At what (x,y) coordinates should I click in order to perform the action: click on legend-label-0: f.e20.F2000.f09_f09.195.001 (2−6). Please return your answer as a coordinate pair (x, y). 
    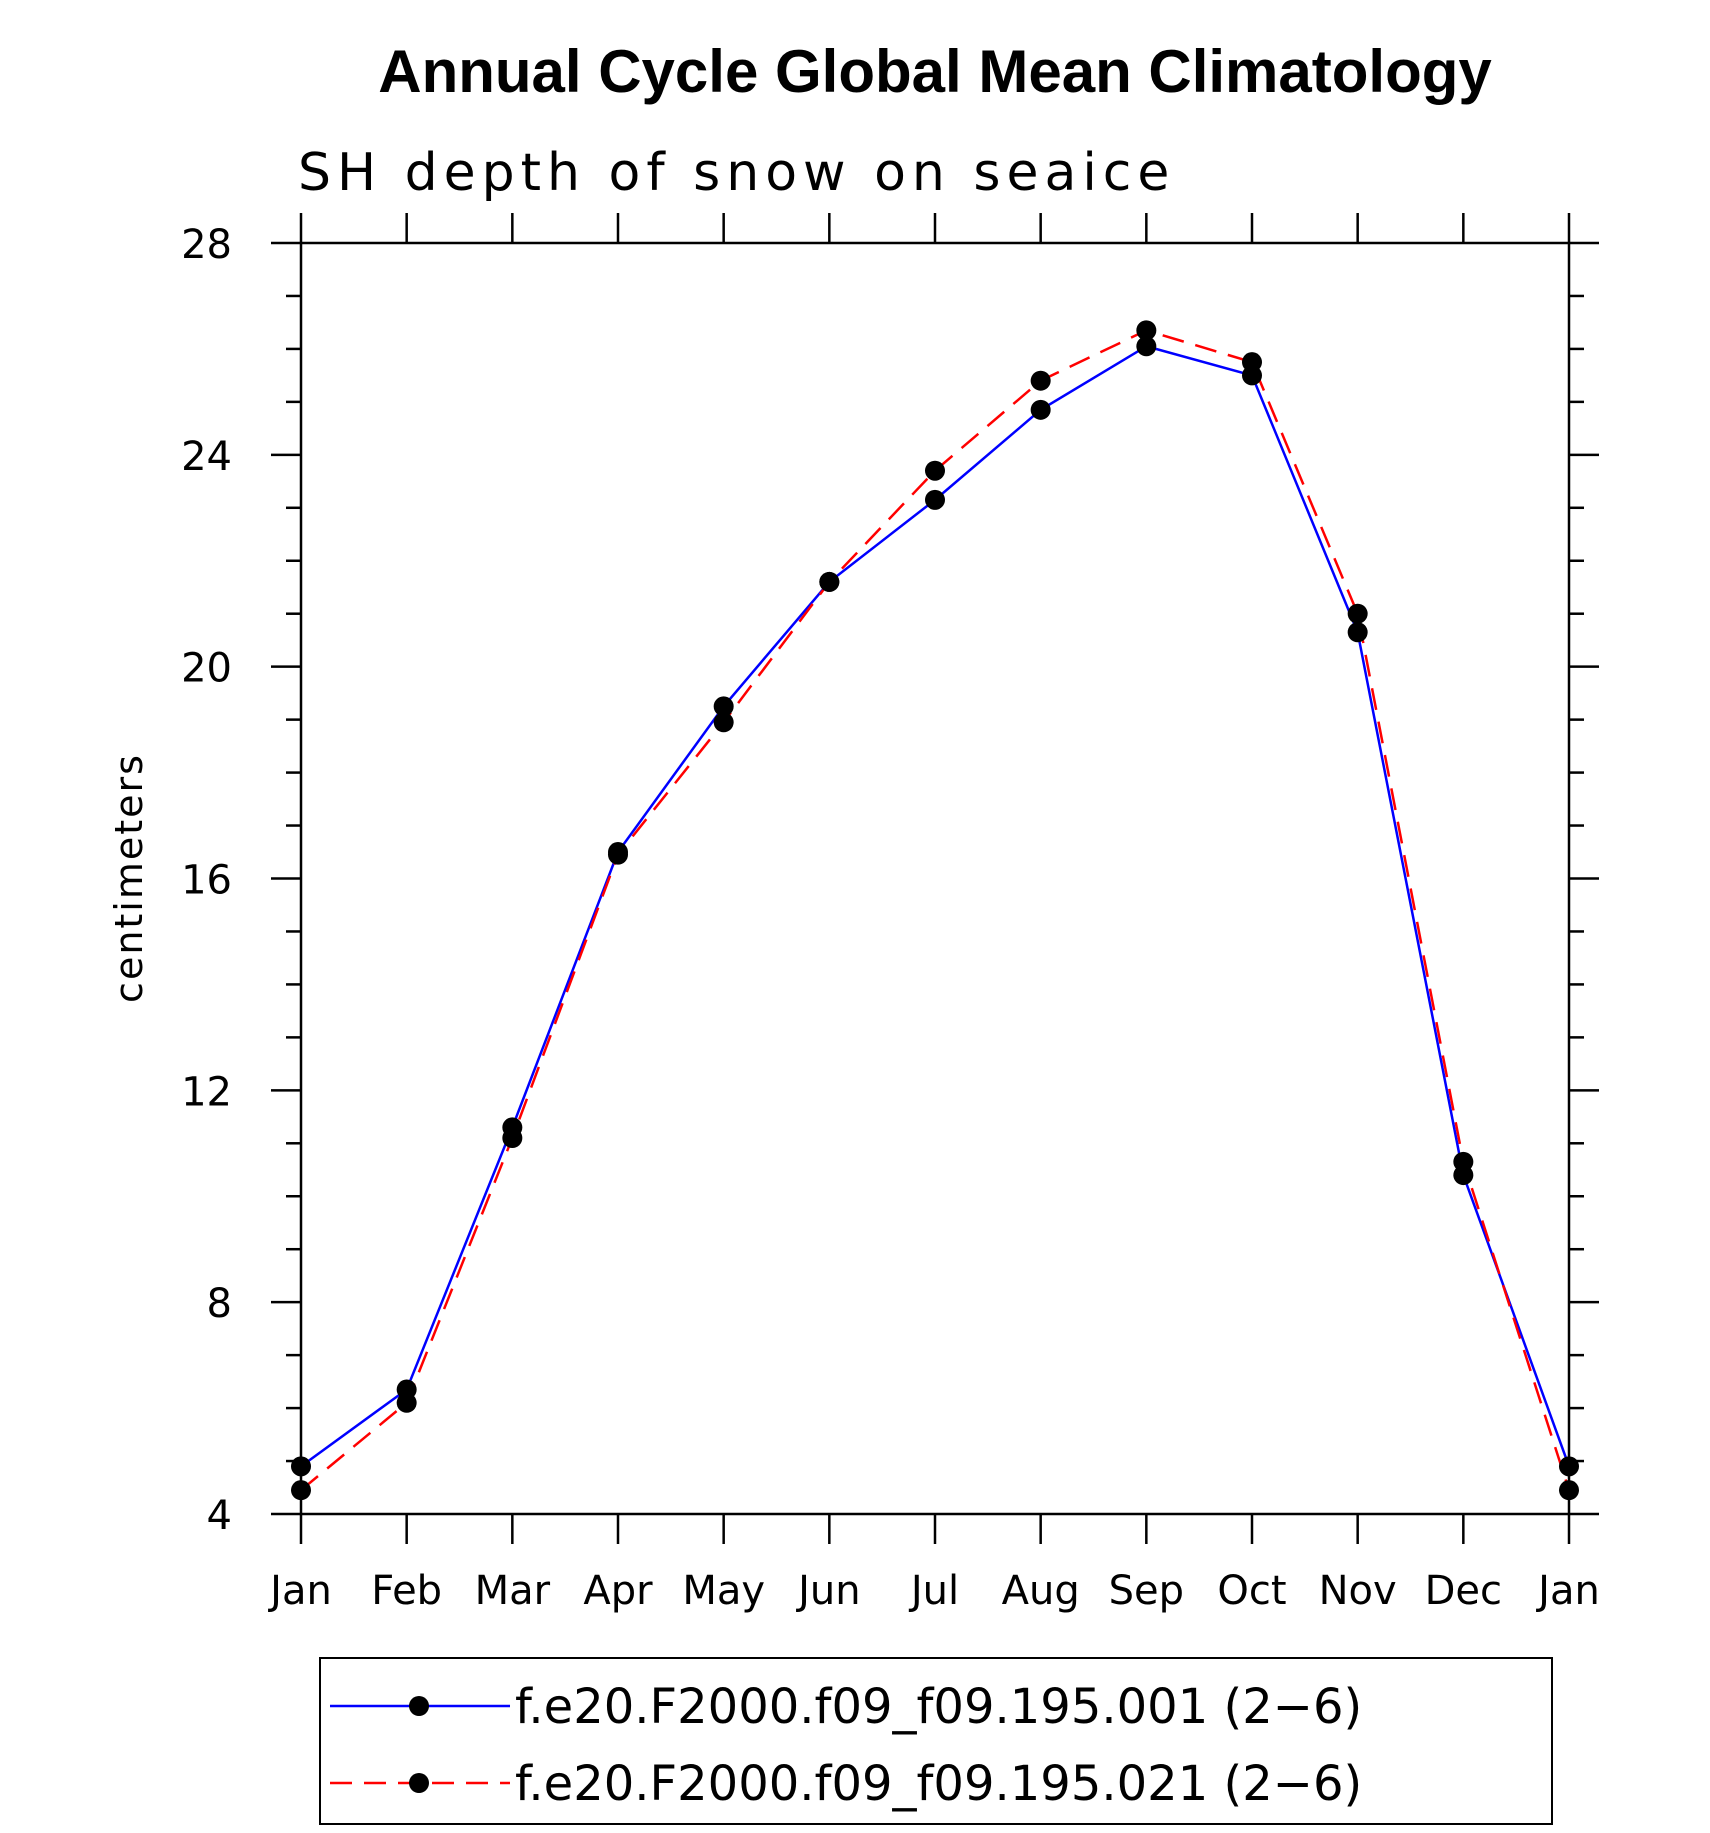
    Looking at the image, I should click on (938, 1707).